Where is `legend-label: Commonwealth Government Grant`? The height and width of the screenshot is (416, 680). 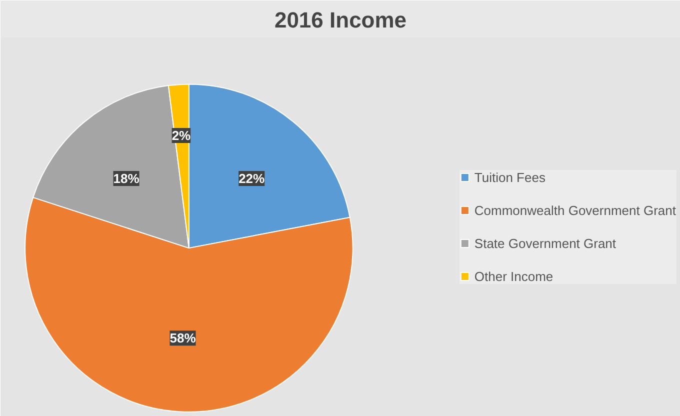
legend-label: Commonwealth Government Grant is located at coordinates (575, 210).